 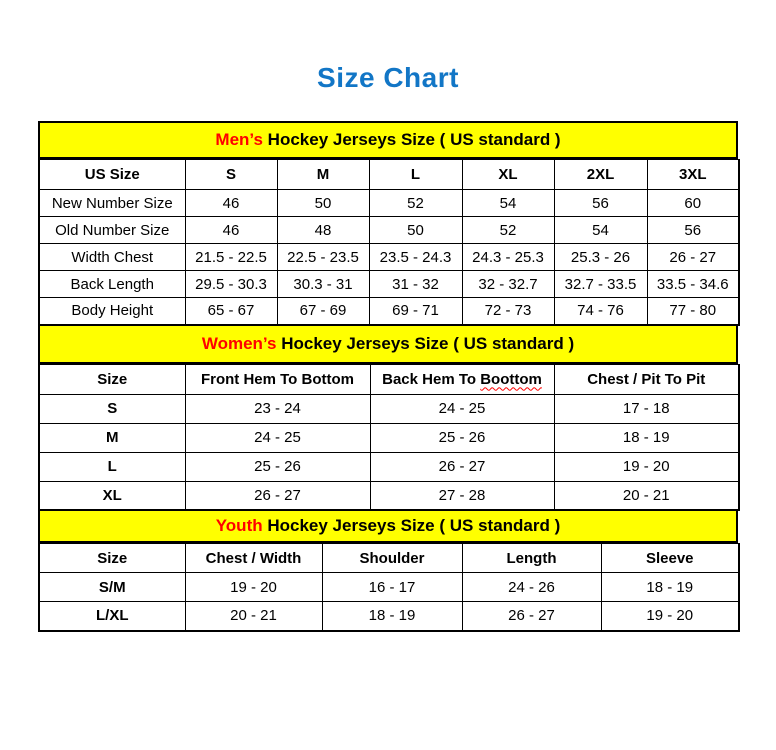 What do you see at coordinates (277, 379) in the screenshot?
I see `col-header-front-hem: Front Hem To Bottom` at bounding box center [277, 379].